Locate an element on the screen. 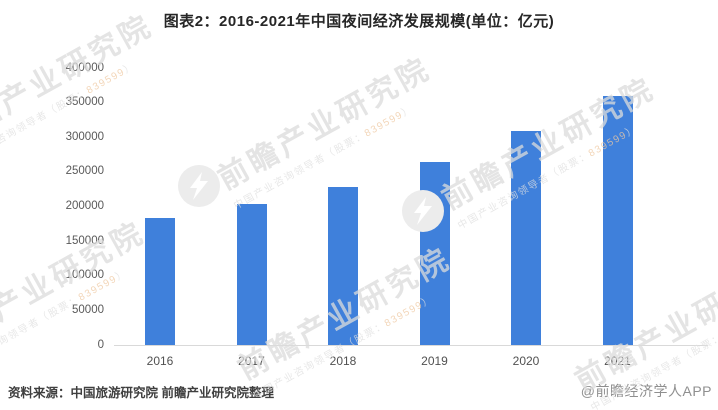  x-axis-line is located at coordinates (411, 345).